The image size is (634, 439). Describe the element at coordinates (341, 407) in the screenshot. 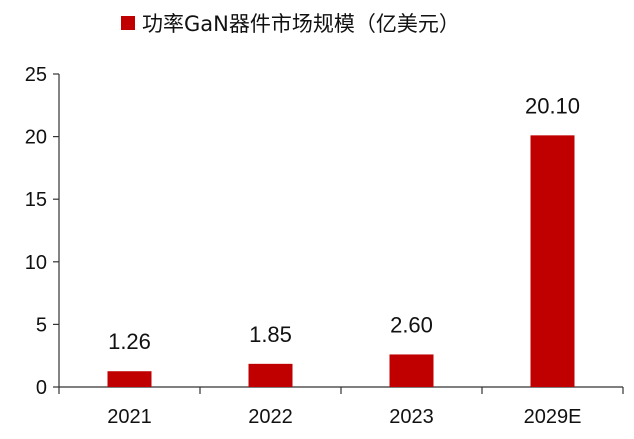

I see `x-axis: 2021 2022 2023 2029E` at that location.